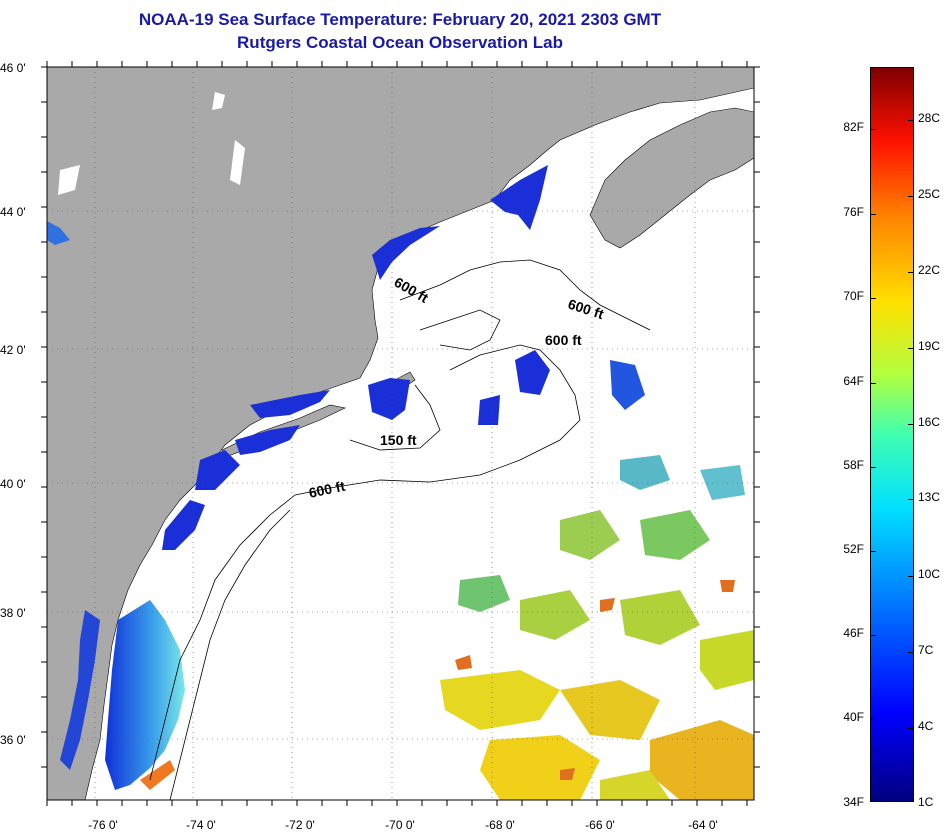 The height and width of the screenshot is (832, 944). What do you see at coordinates (563, 340) in the screenshot?
I see `contour-label-600ft-3: 600 ft` at bounding box center [563, 340].